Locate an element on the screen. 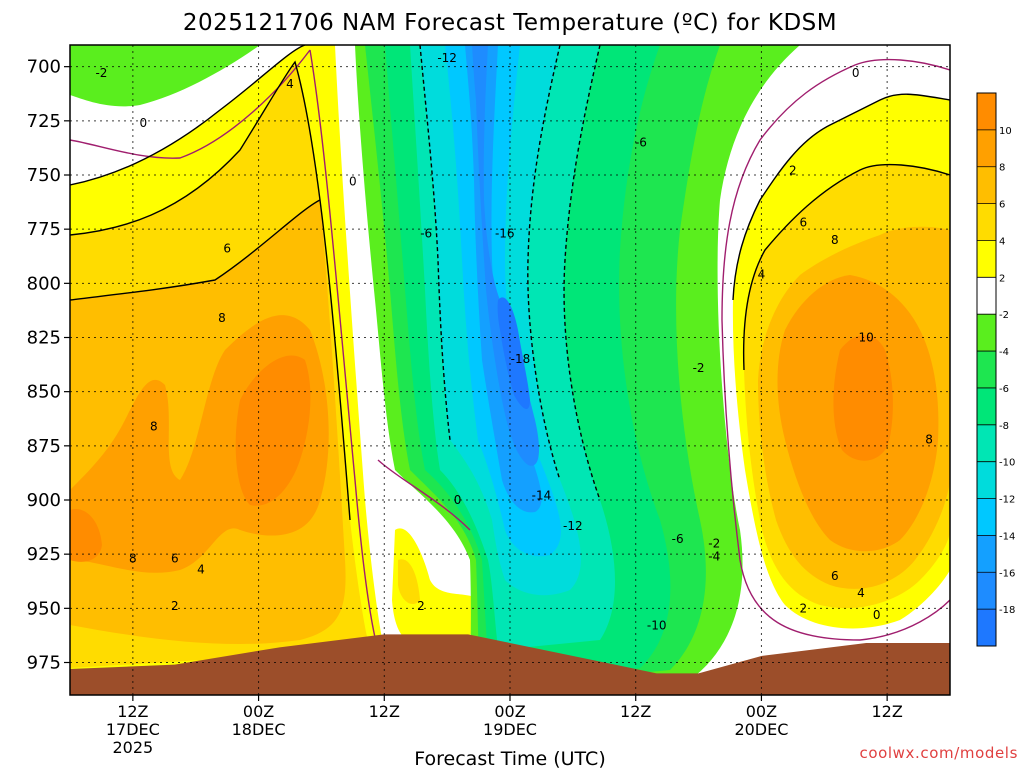 This screenshot has width=1024, height=768. contour-2c-right is located at coordinates (841, 197).